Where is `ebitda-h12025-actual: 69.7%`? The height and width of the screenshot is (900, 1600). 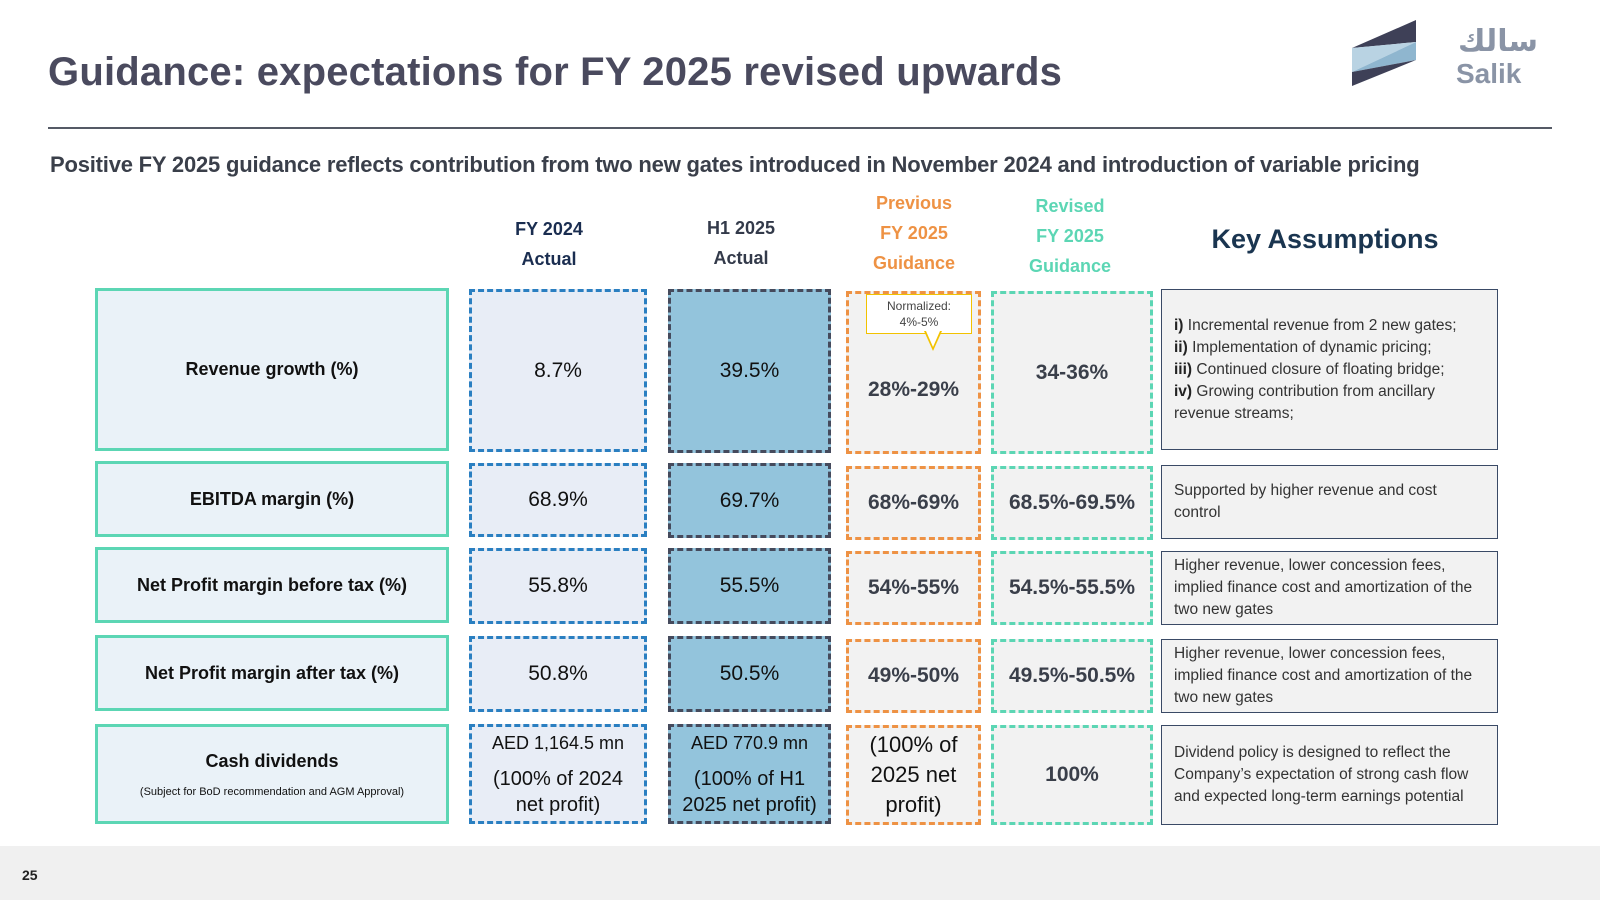
ebitda-h12025-actual: 69.7% is located at coordinates (749, 500).